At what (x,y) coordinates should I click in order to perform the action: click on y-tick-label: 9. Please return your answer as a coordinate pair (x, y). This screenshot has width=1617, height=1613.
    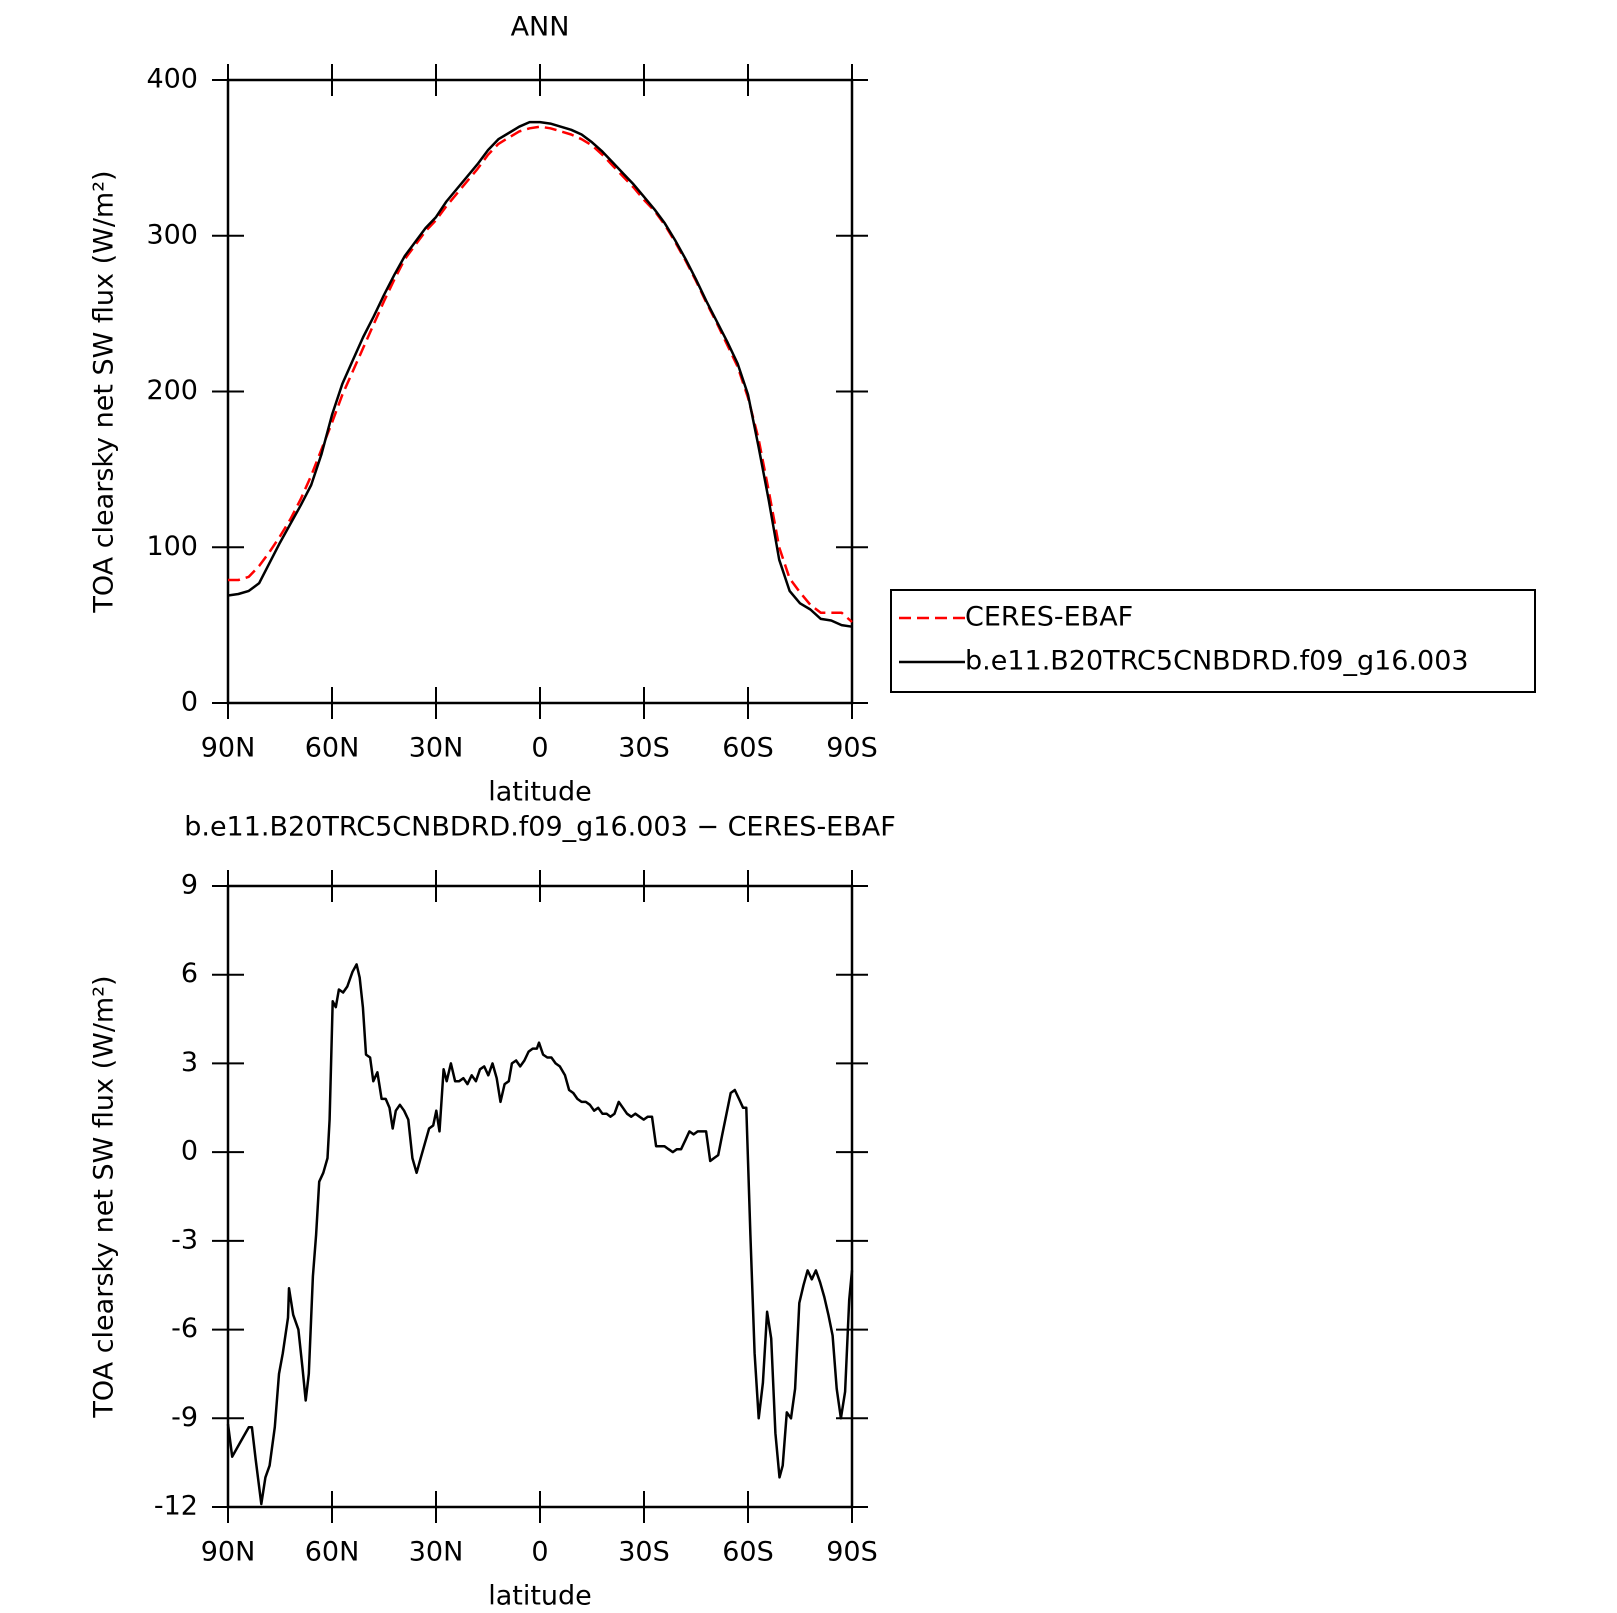
    Looking at the image, I should click on (189, 885).